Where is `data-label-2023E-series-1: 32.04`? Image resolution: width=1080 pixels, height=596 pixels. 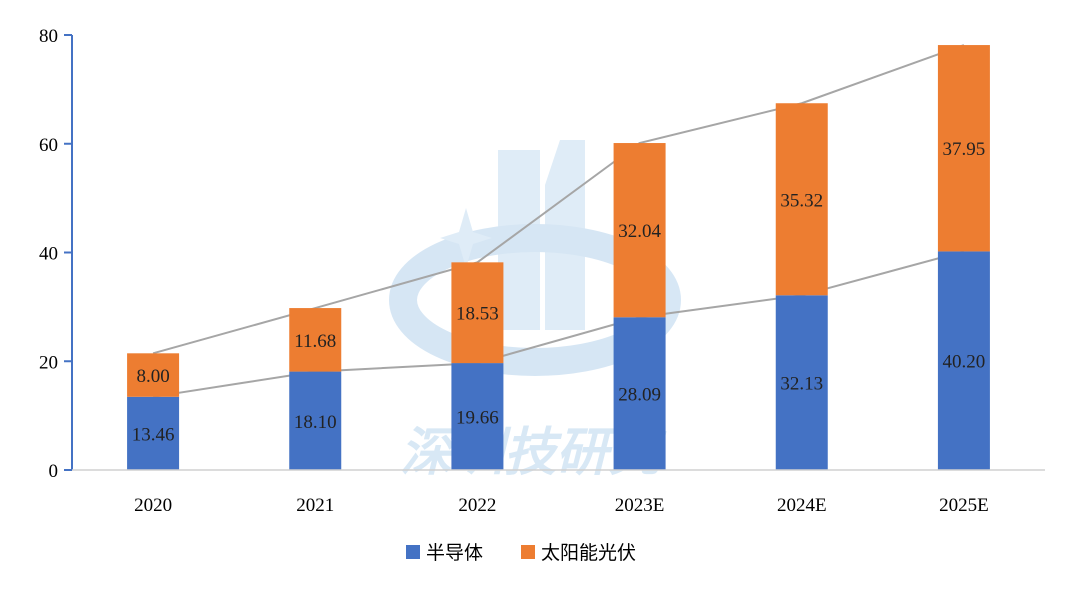
data-label-2023E-series-1: 32.04 is located at coordinates (639, 231).